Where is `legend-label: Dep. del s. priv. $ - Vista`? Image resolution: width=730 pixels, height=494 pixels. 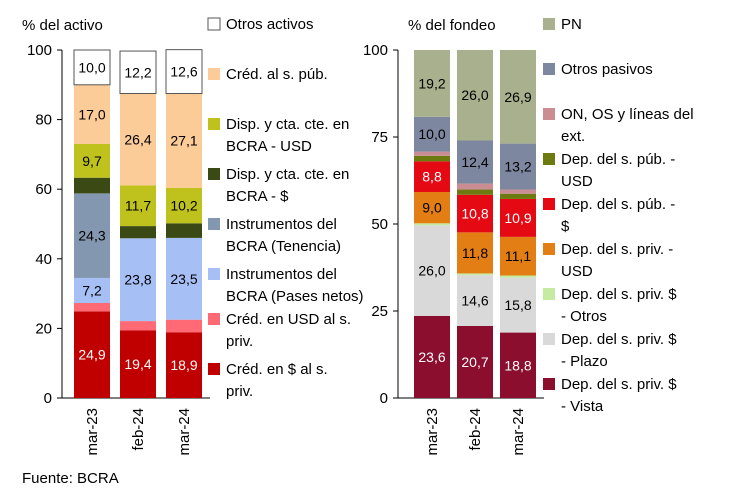 legend-label: Dep. del s. priv. $ - Vista is located at coordinates (619, 395).